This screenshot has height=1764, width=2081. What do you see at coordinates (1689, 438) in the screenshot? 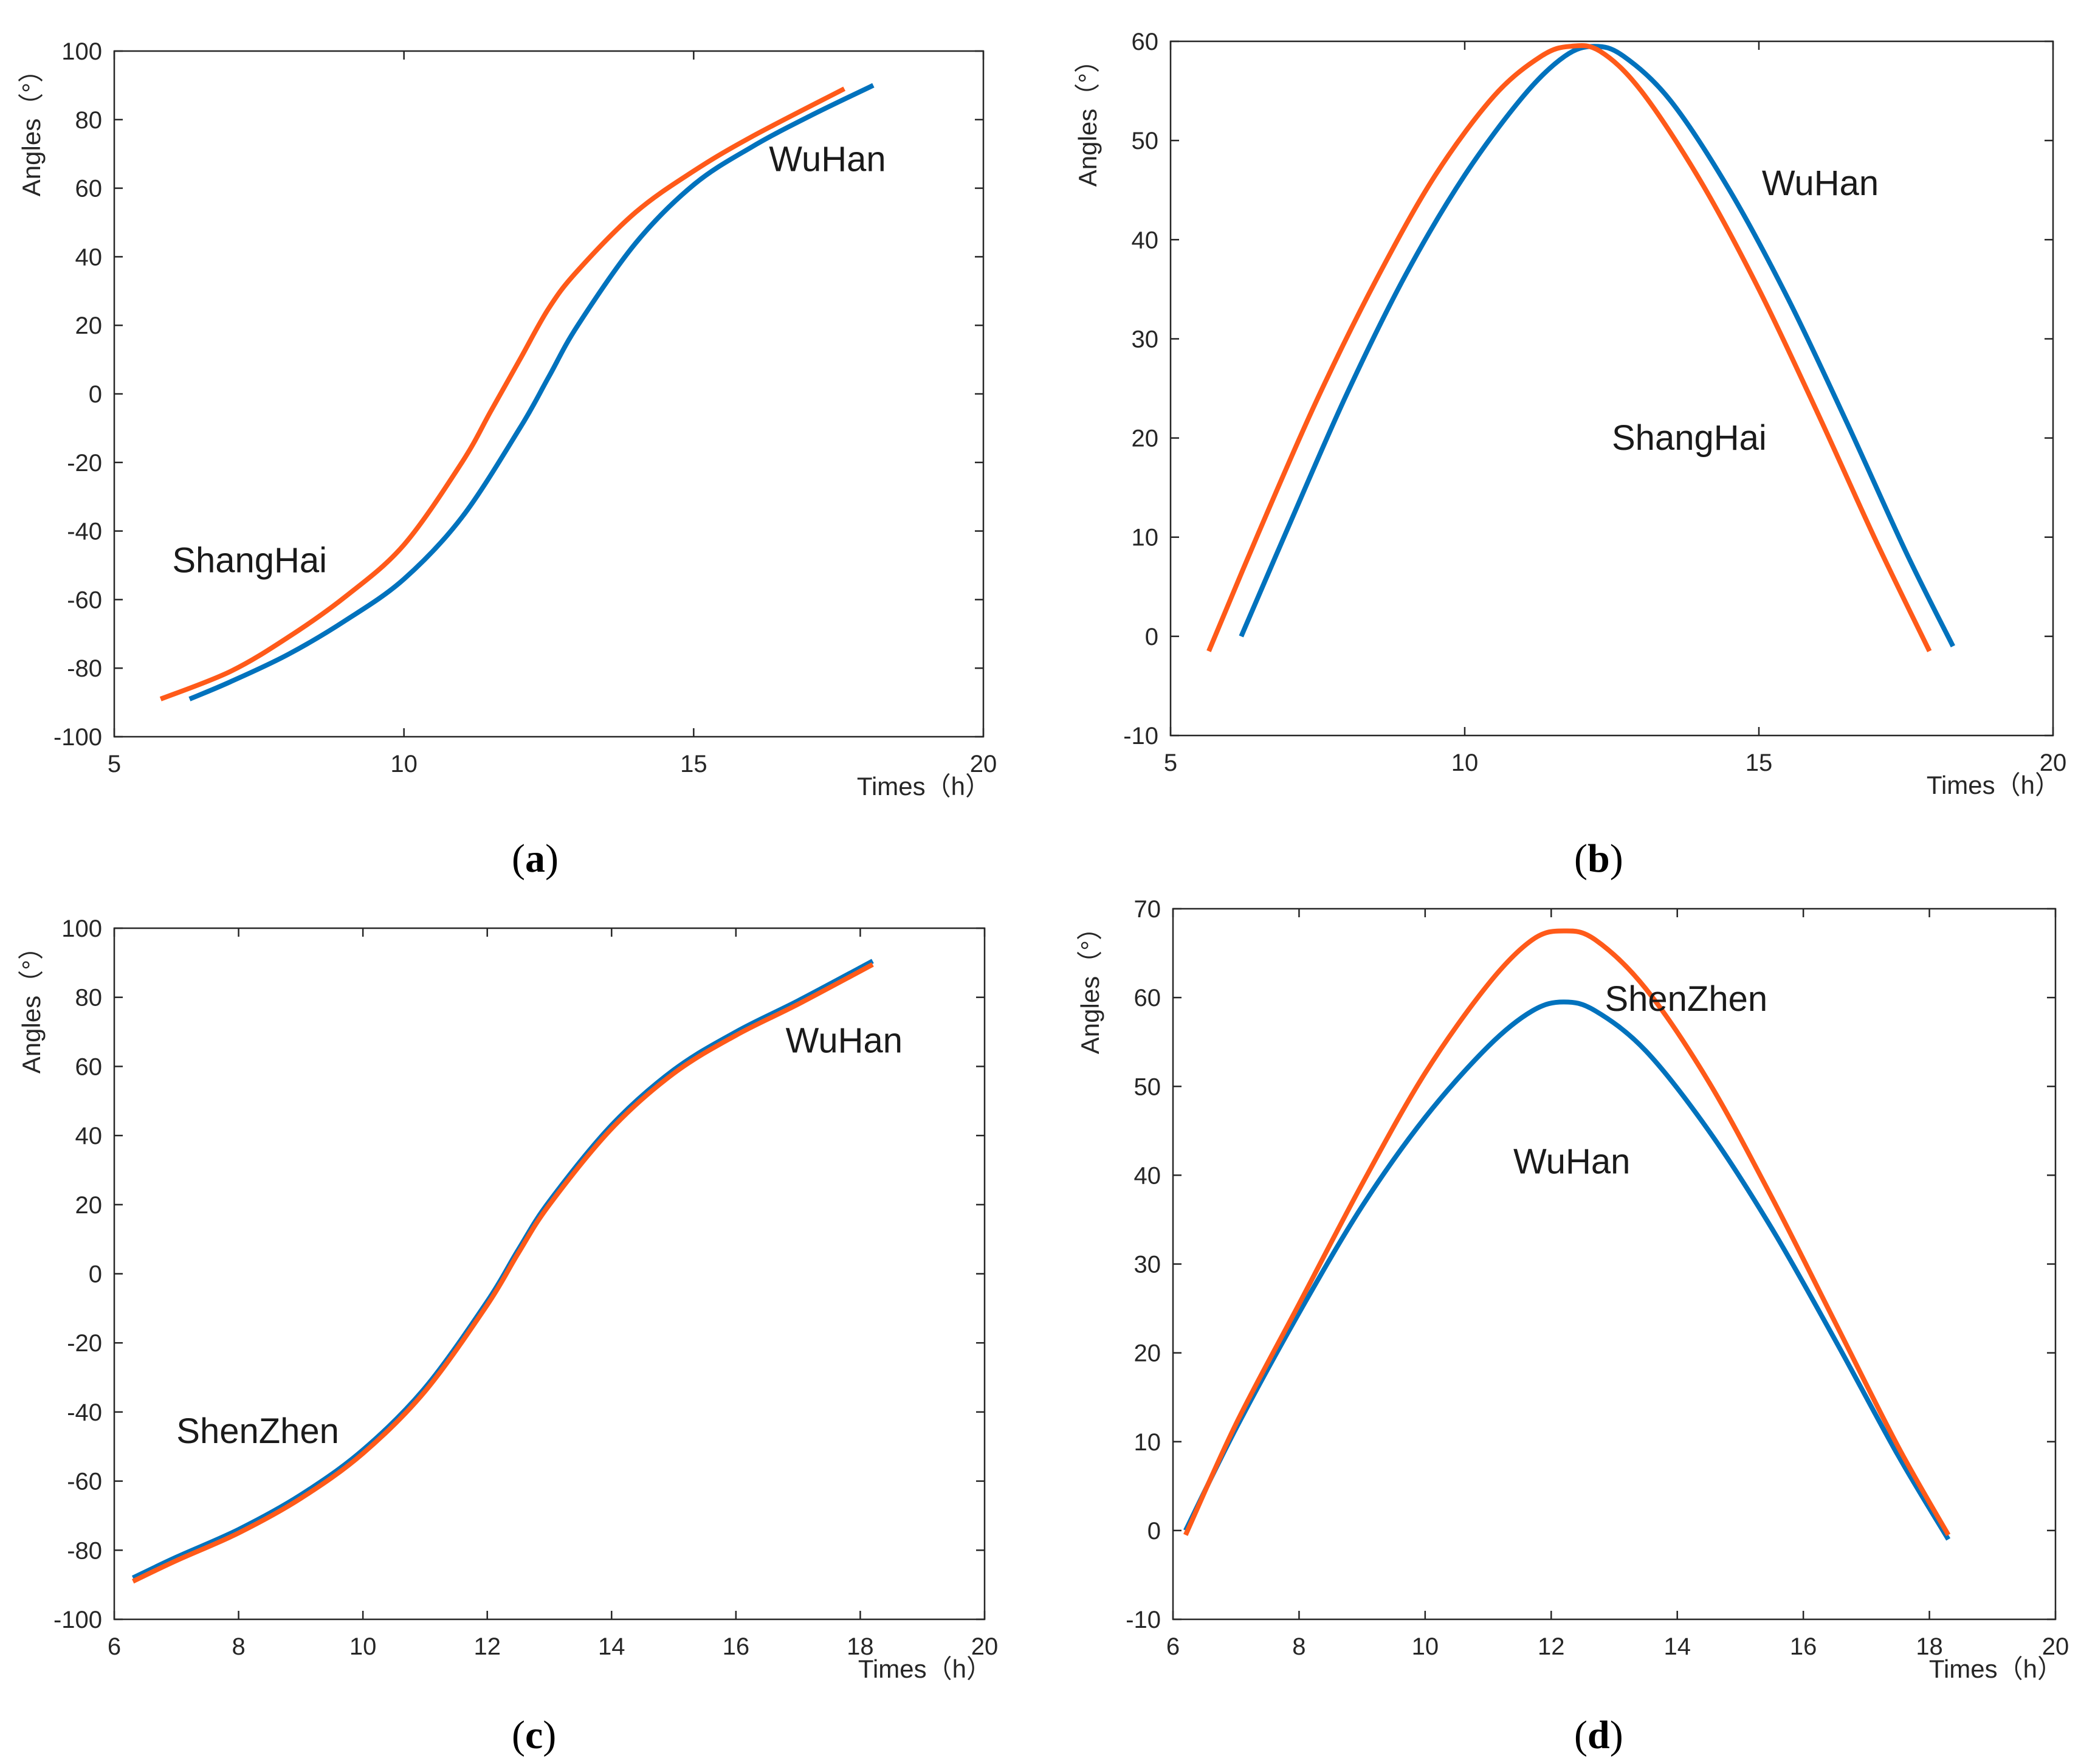
I see `annotation-shanghai: ShangHai` at bounding box center [1689, 438].